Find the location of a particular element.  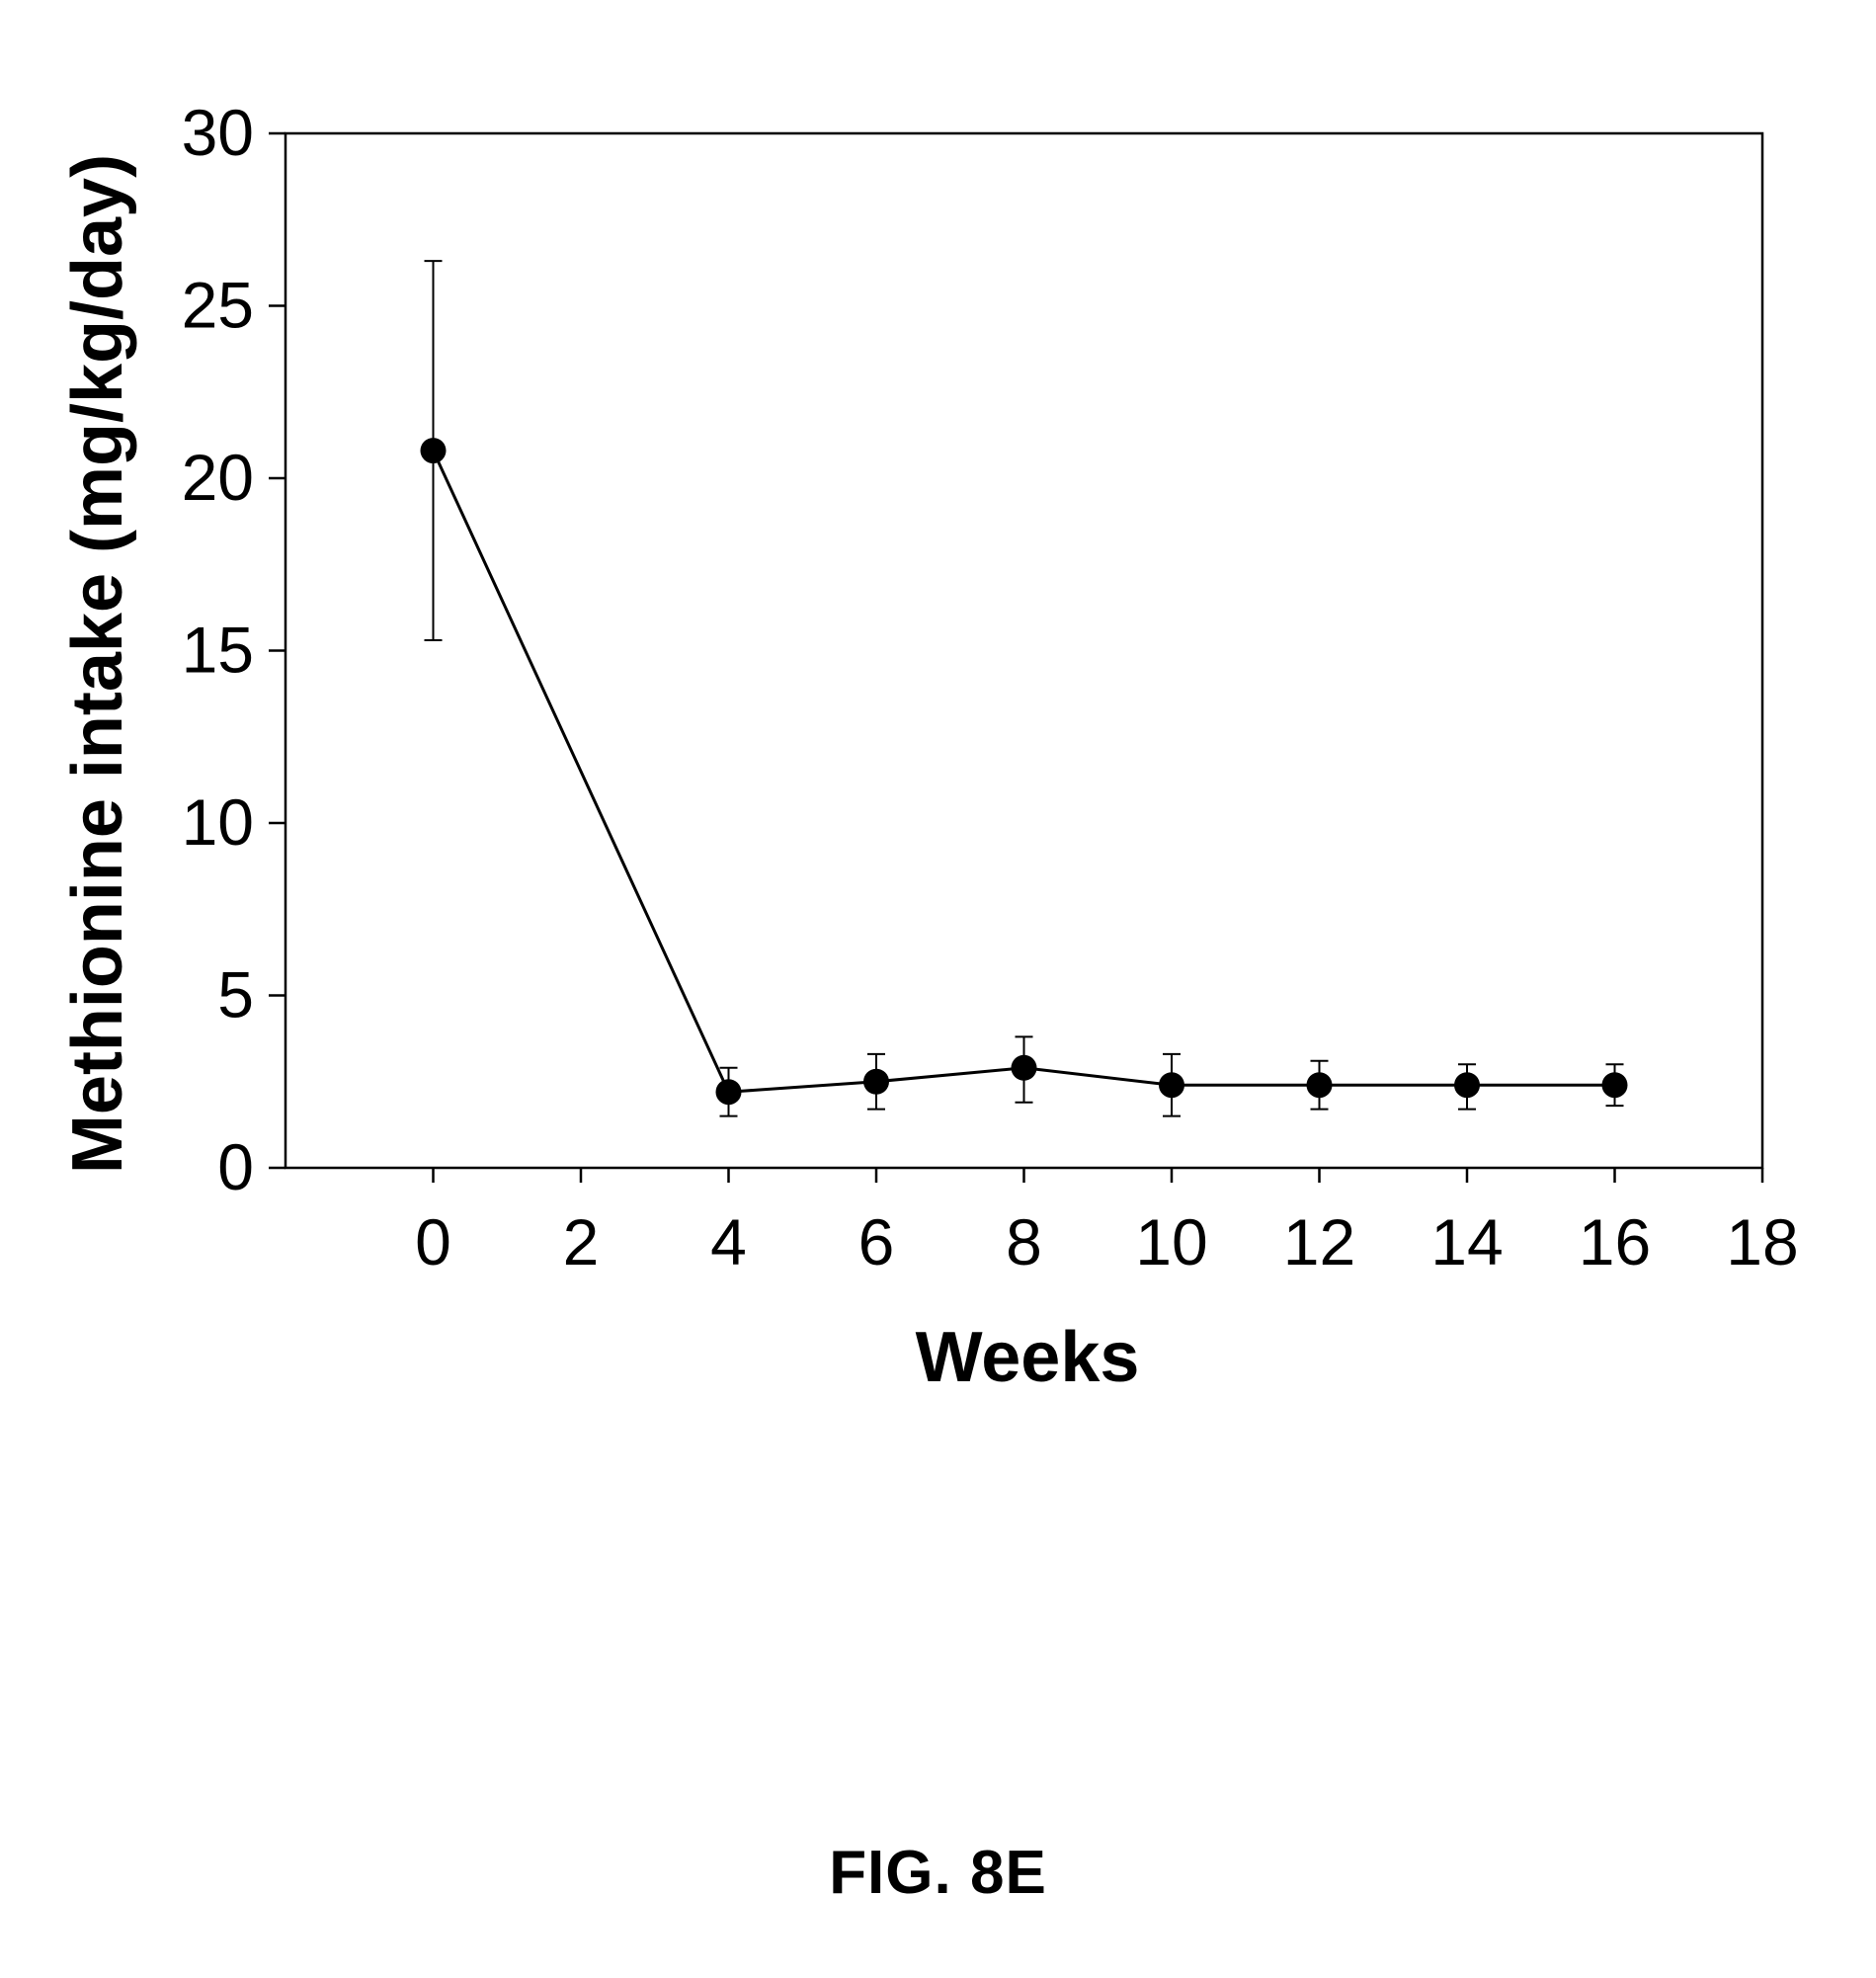

y-axis-ticks: 0 5 10 15 20 25 30 is located at coordinates (233, 649).